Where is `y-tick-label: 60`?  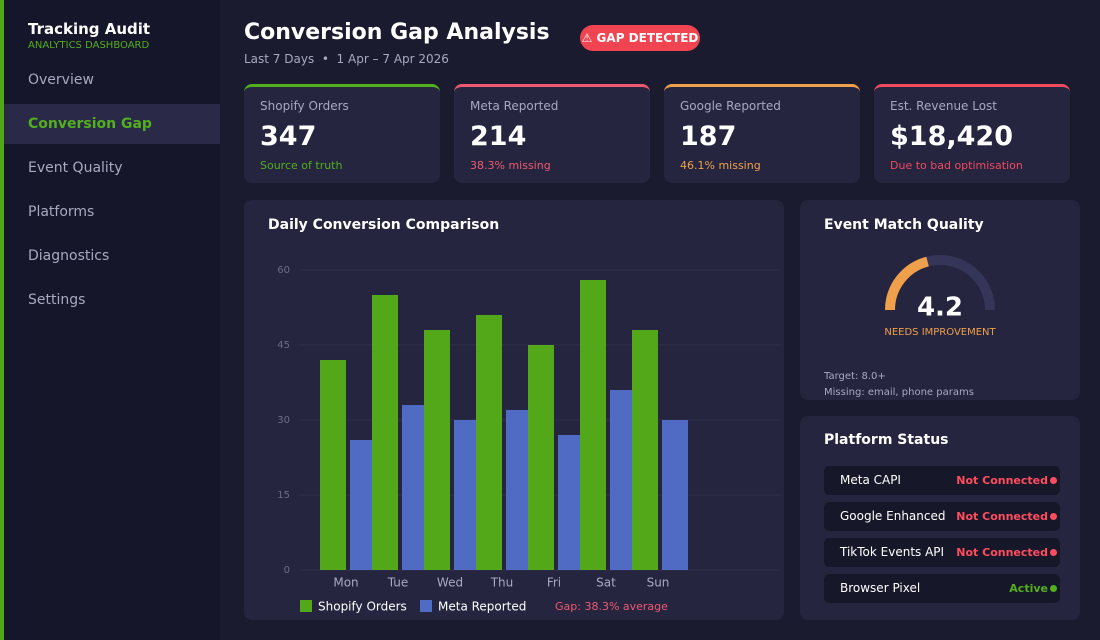
y-tick-label: 60 is located at coordinates (283, 270).